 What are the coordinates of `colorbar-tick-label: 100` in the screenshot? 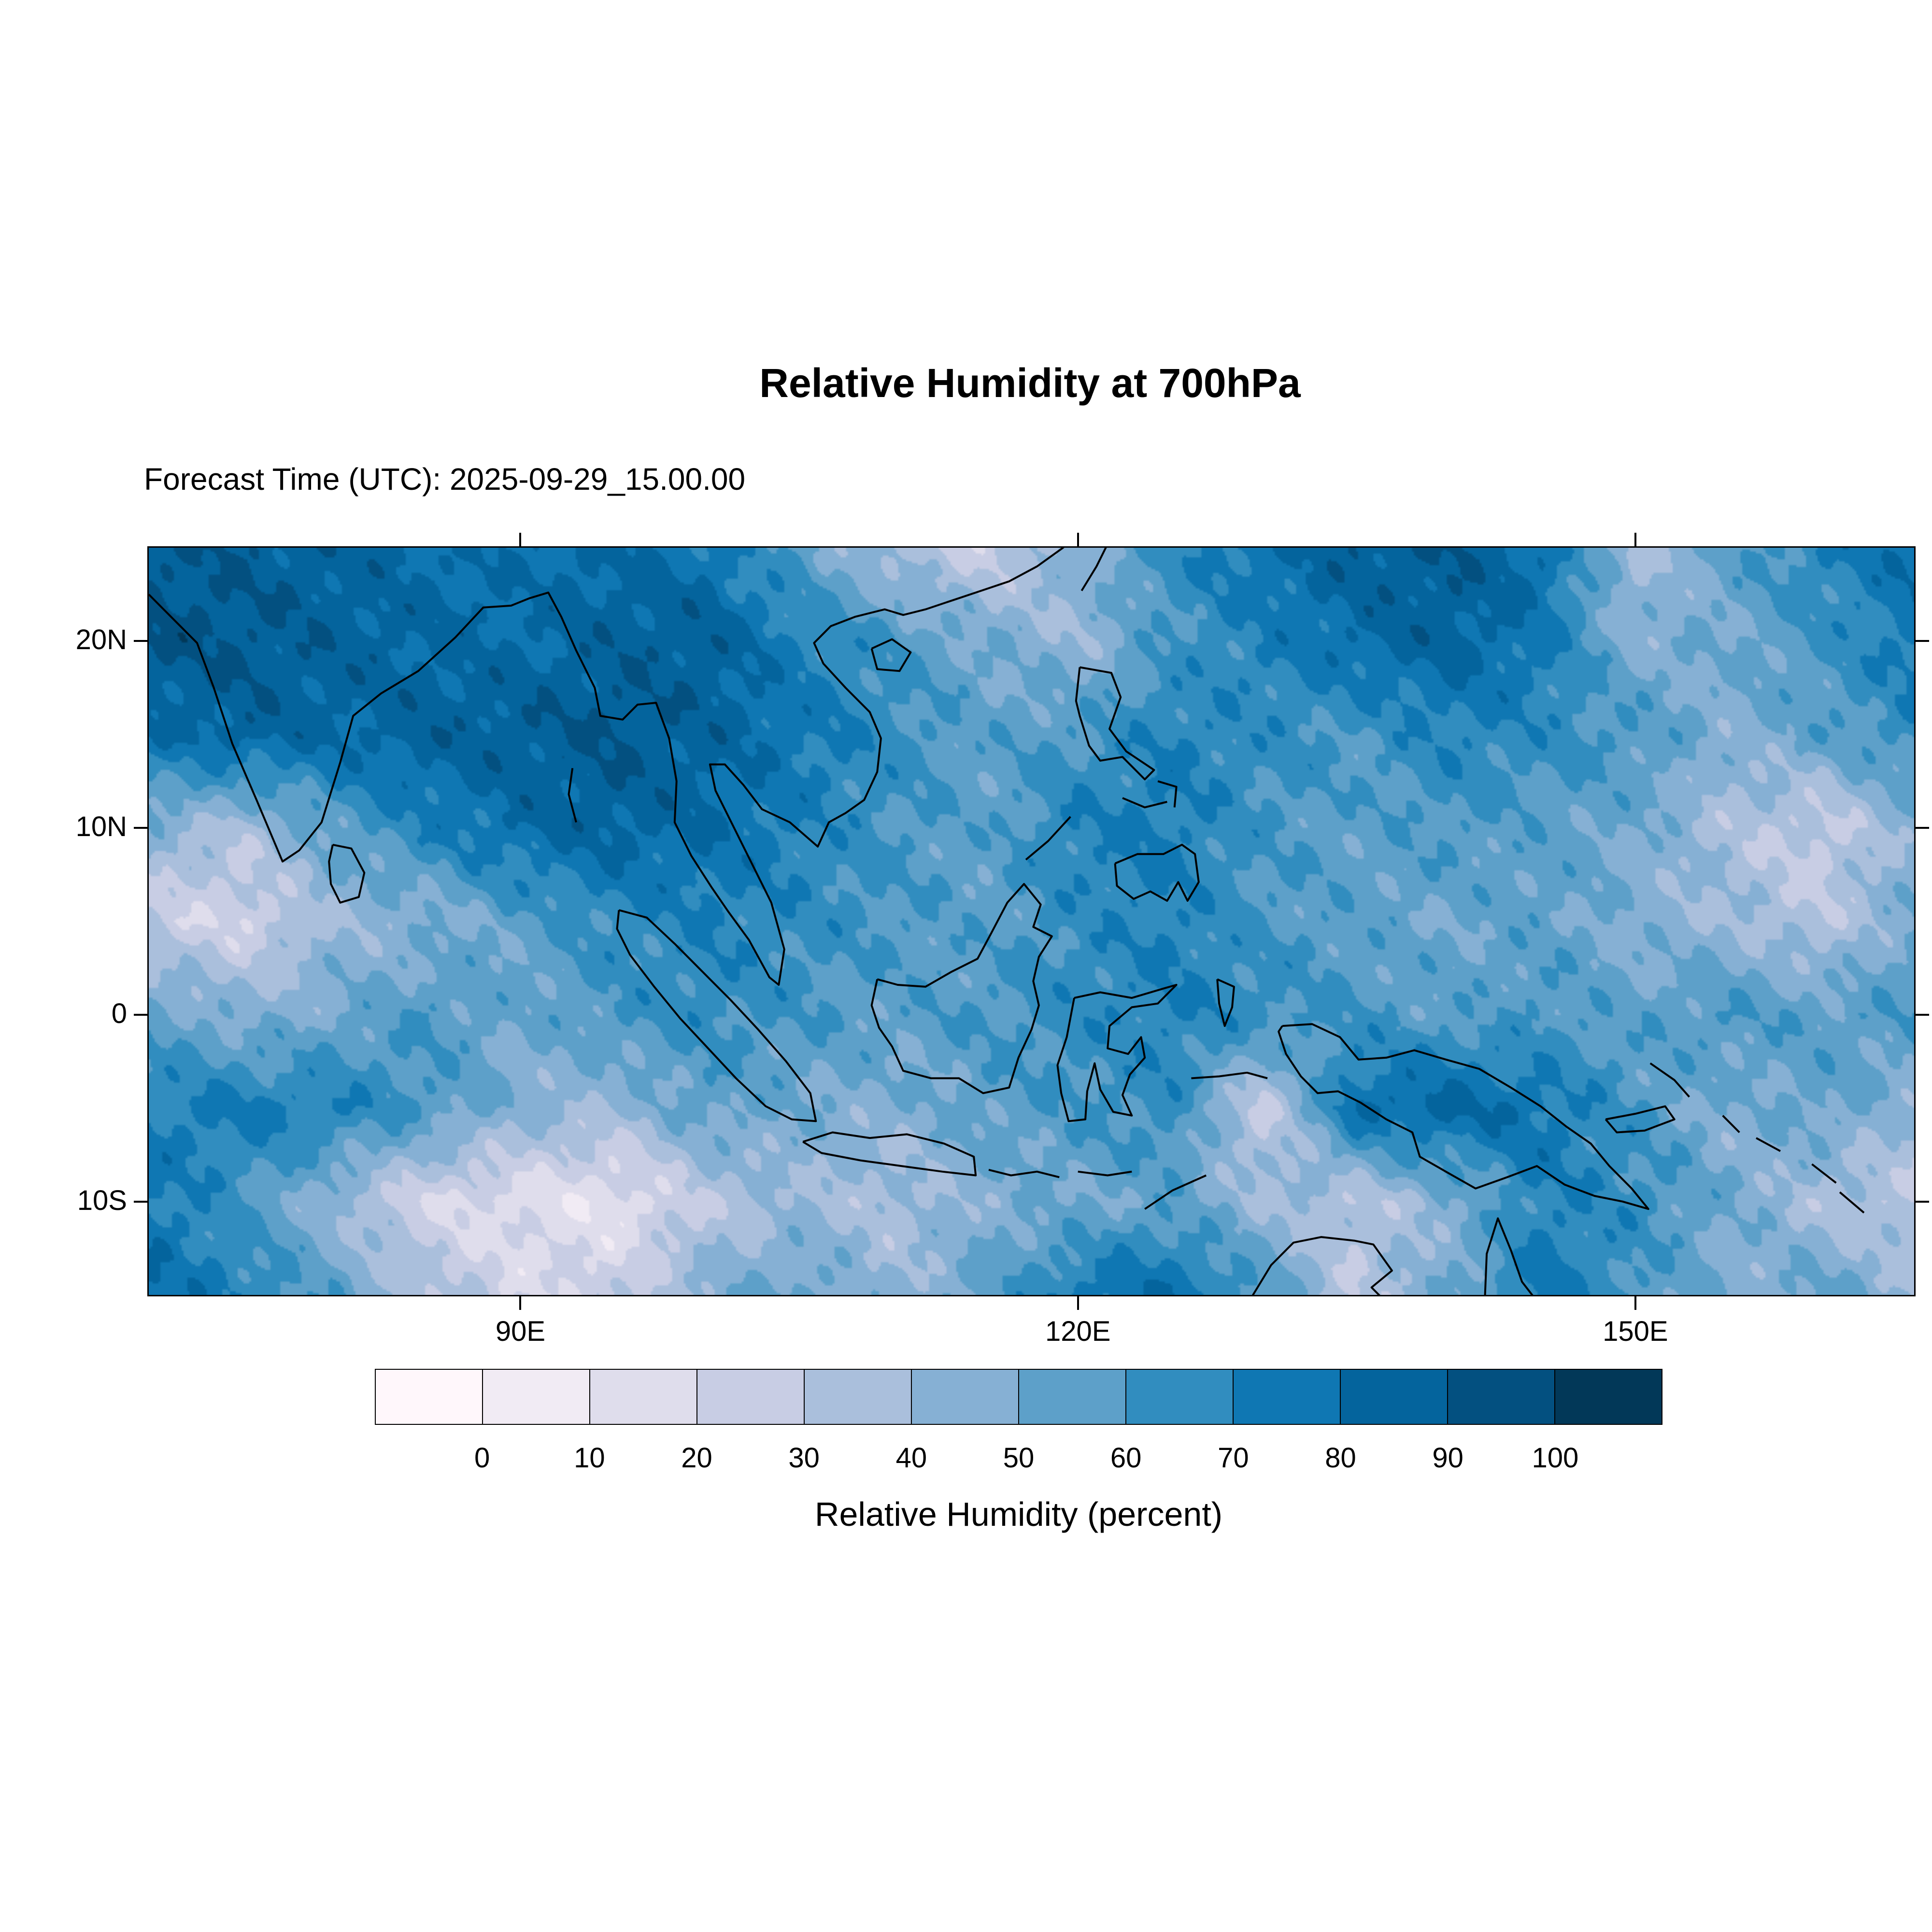 It's located at (1555, 1458).